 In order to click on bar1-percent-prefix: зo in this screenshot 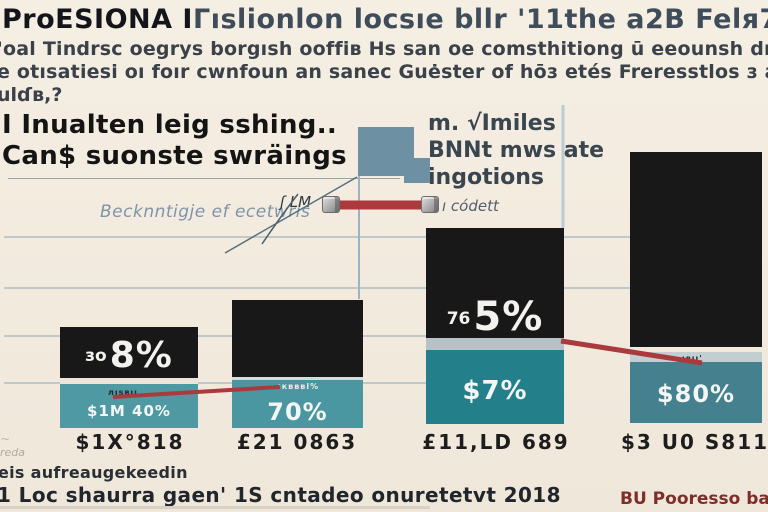, I will do `click(96, 356)`.